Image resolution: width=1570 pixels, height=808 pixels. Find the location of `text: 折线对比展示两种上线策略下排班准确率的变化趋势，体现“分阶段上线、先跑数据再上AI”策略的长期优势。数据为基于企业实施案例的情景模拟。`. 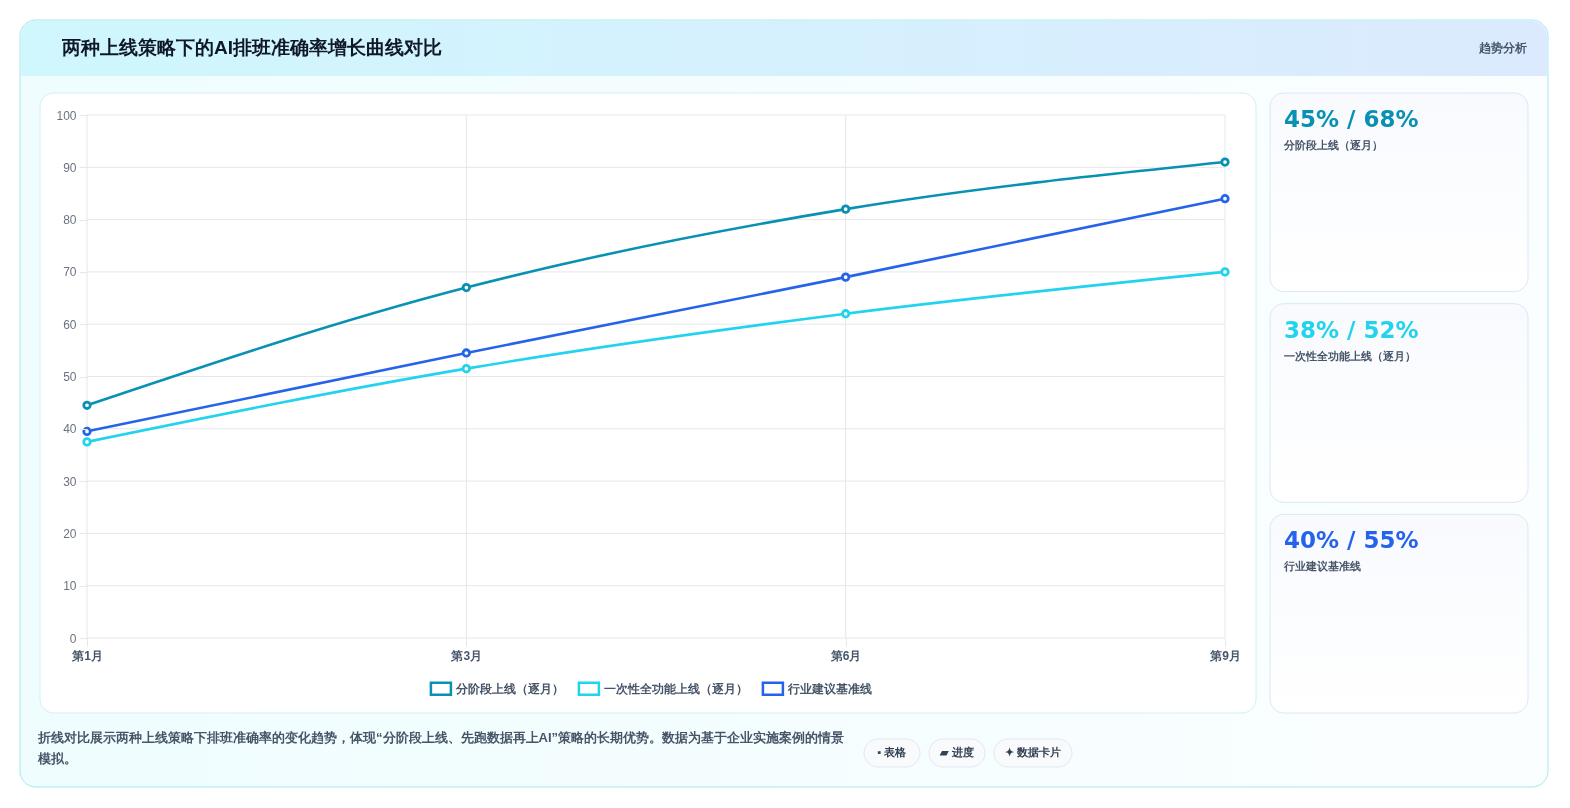

text: 折线对比展示两种上线策略下排班准确率的变化趋势，体现“分阶段上线、先跑数据再上AI”策略的长期优势。数据为基于企业实施案例的情景模拟。 is located at coordinates (440, 748).